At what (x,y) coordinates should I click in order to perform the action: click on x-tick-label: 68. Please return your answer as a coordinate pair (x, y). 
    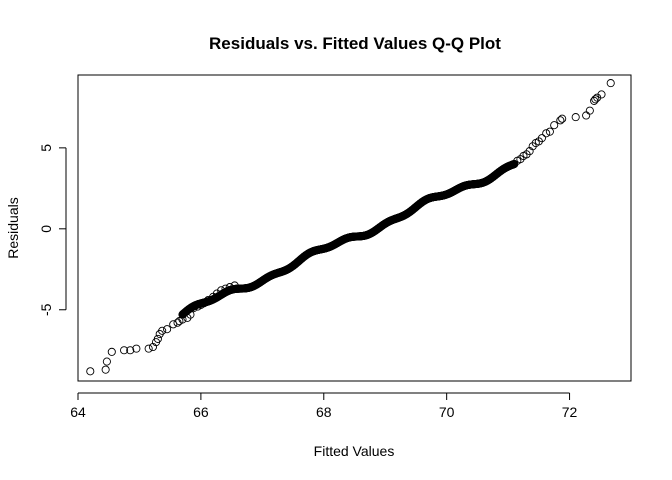
    Looking at the image, I should click on (324, 412).